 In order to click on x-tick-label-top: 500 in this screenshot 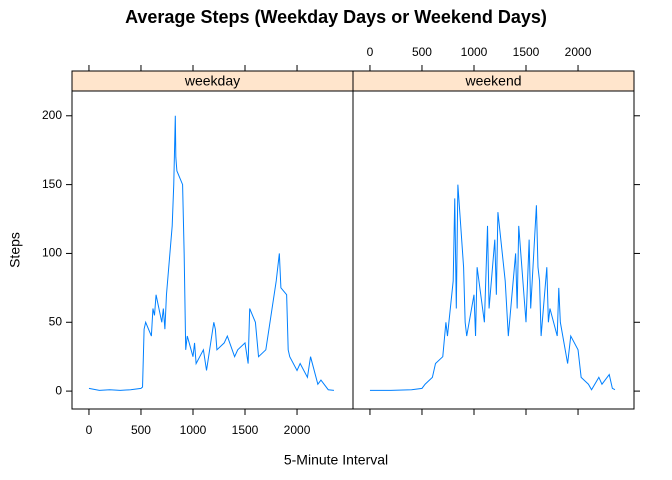, I will do `click(422, 52)`.